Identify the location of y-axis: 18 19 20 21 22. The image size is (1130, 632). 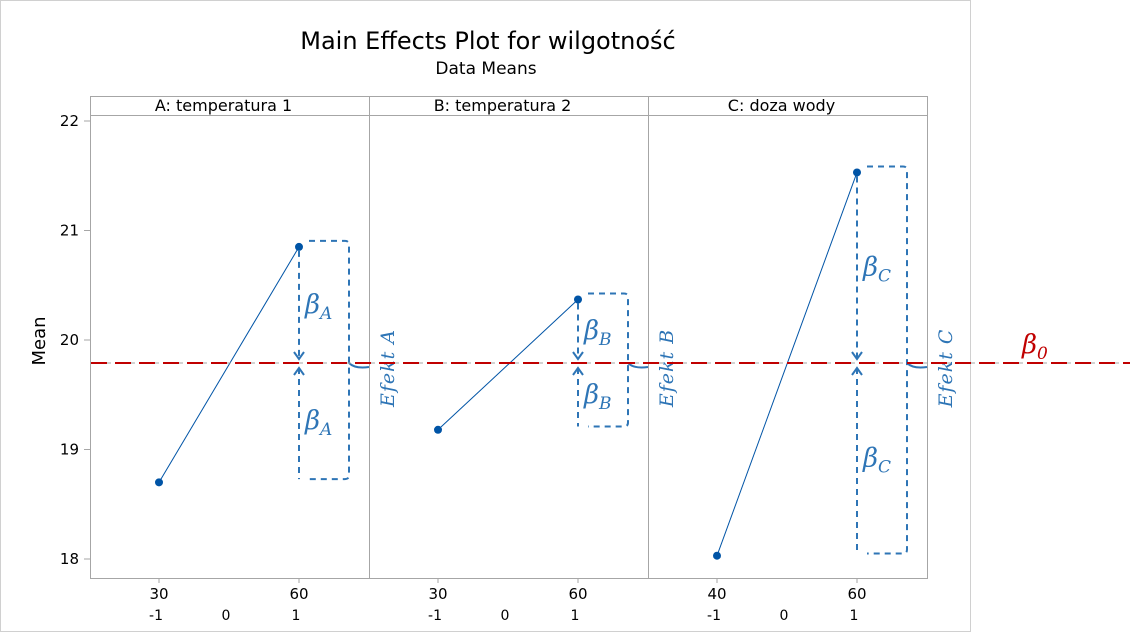
(75, 340).